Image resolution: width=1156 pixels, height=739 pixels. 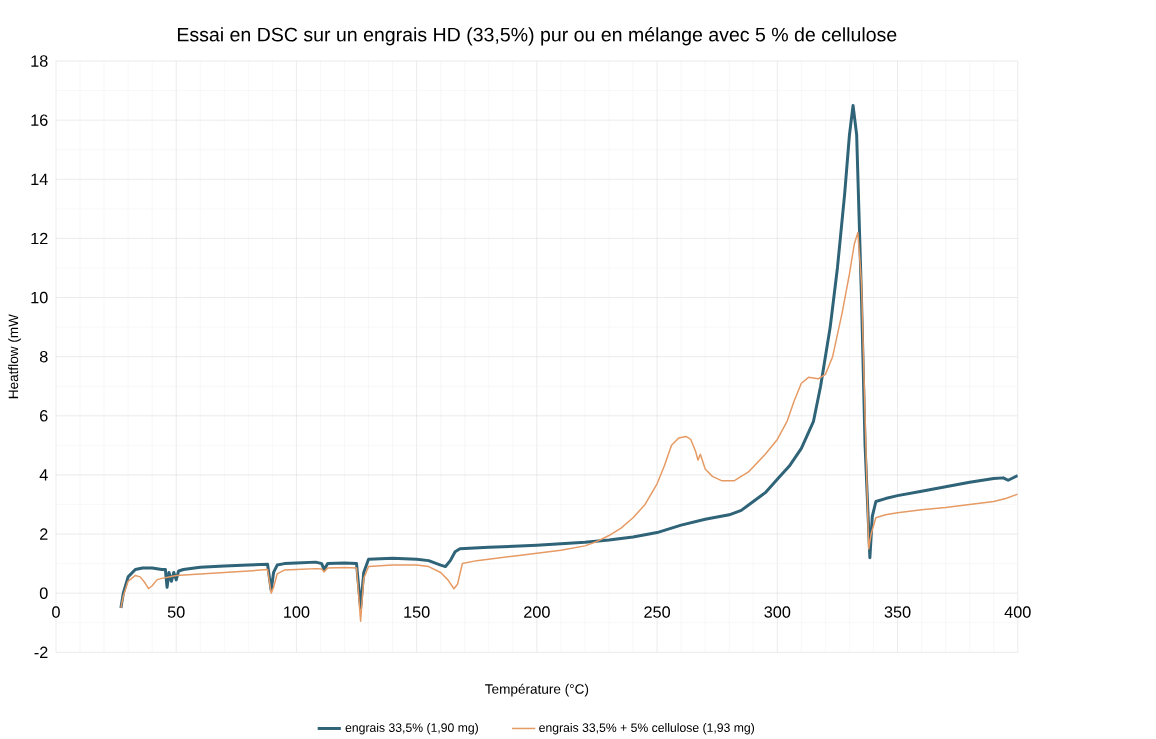 I want to click on chart-title: Essai en DSC sur un engrais HD (33,5%) pur ou en mélange avec 5 % de cellulose, so click(x=537, y=36).